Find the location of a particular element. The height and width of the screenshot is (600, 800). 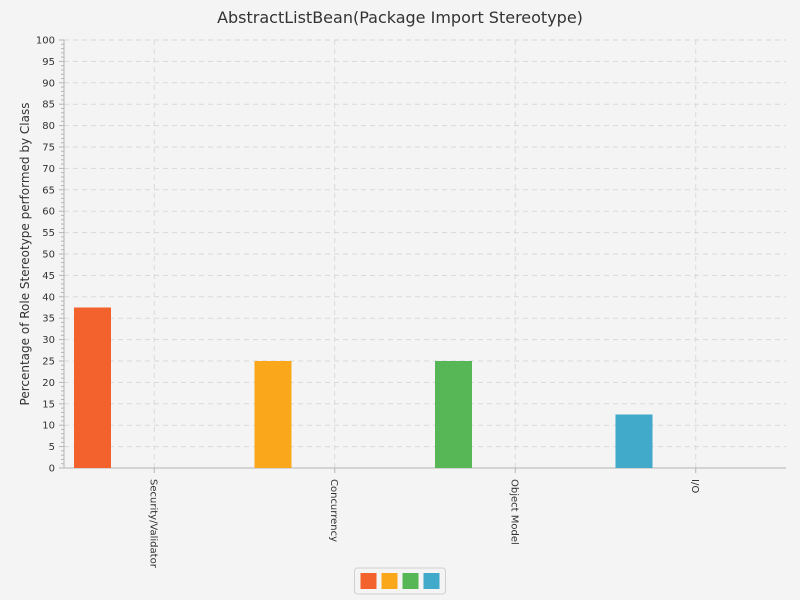

y-tick-label: 85 is located at coordinates (48, 105).